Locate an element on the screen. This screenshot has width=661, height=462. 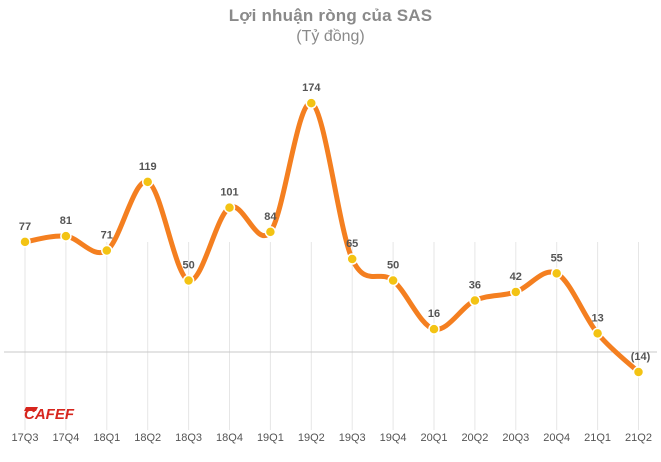
x-tick-label: 19Q3 is located at coordinates (352, 438).